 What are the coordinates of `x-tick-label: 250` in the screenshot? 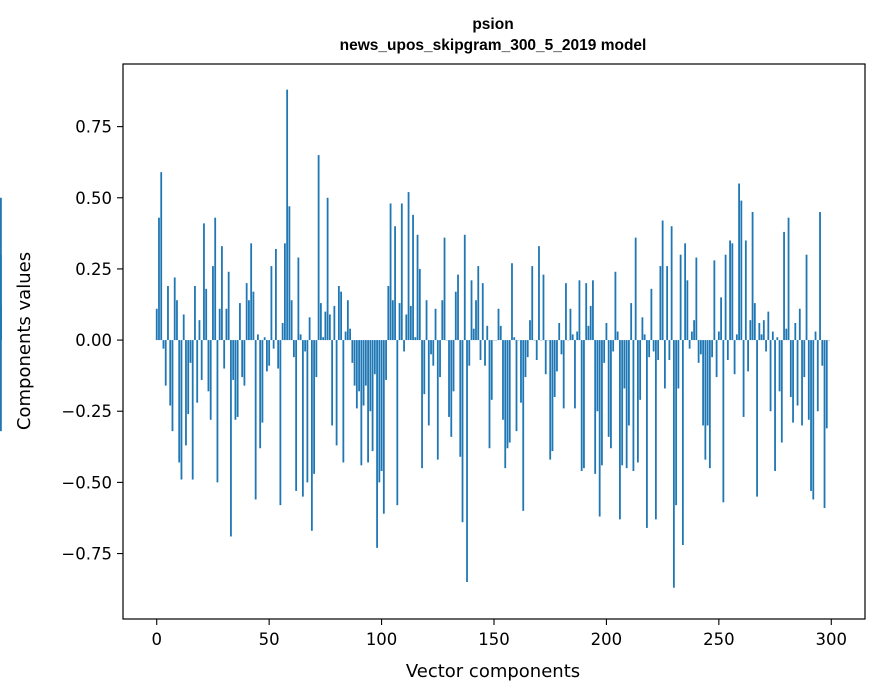 It's located at (719, 639).